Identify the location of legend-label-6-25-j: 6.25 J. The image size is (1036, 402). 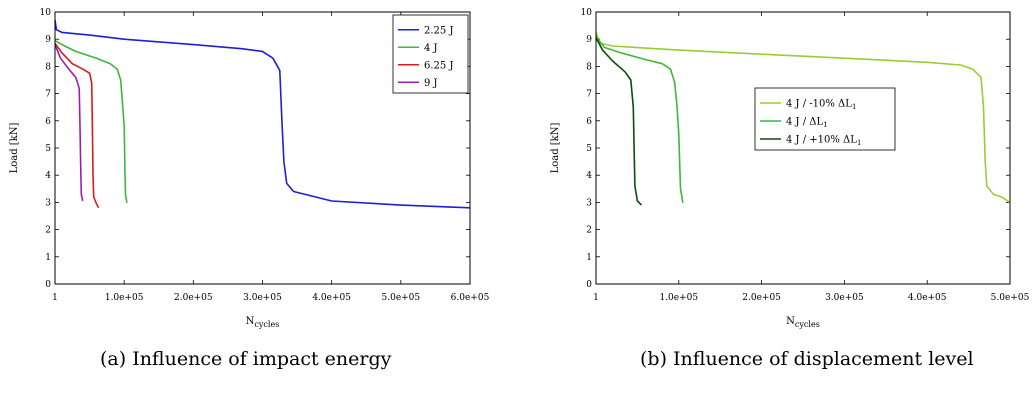
(438, 65).